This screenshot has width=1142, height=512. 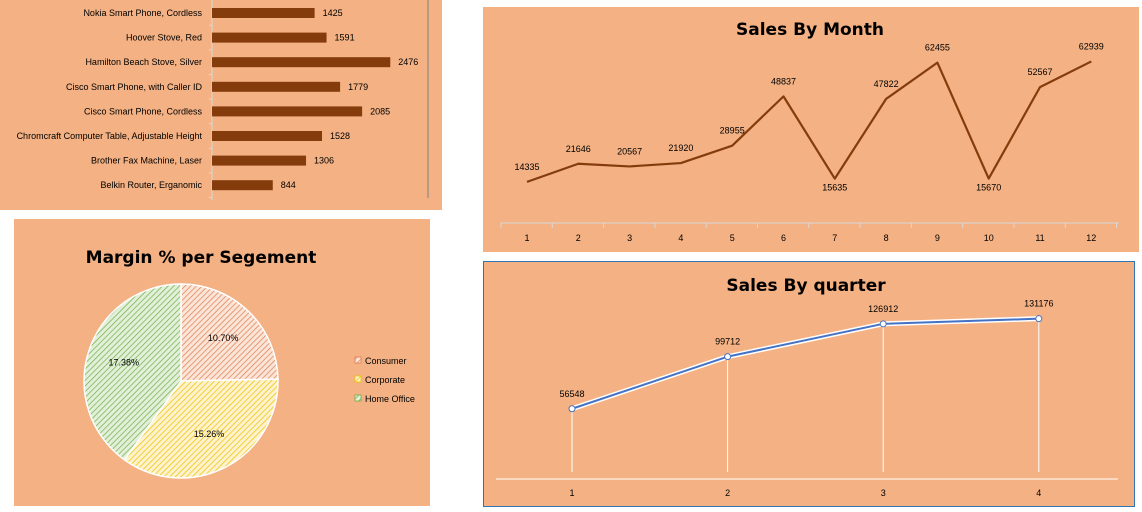 I want to click on data-label: 15.26%, so click(x=209, y=434).